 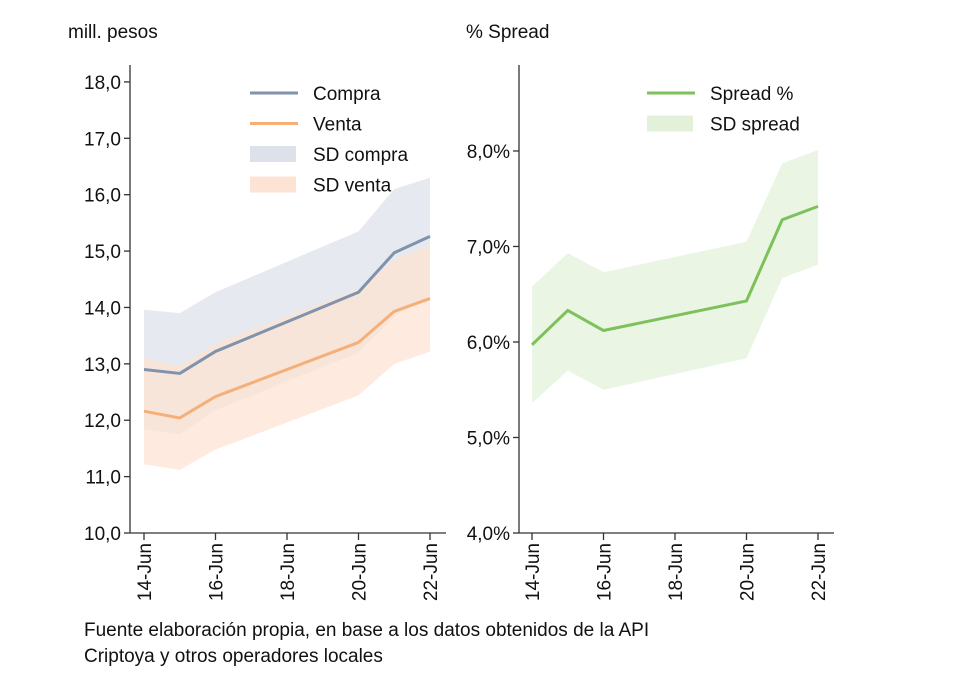 I want to click on y-tick-label: 13,0, so click(x=102, y=365).